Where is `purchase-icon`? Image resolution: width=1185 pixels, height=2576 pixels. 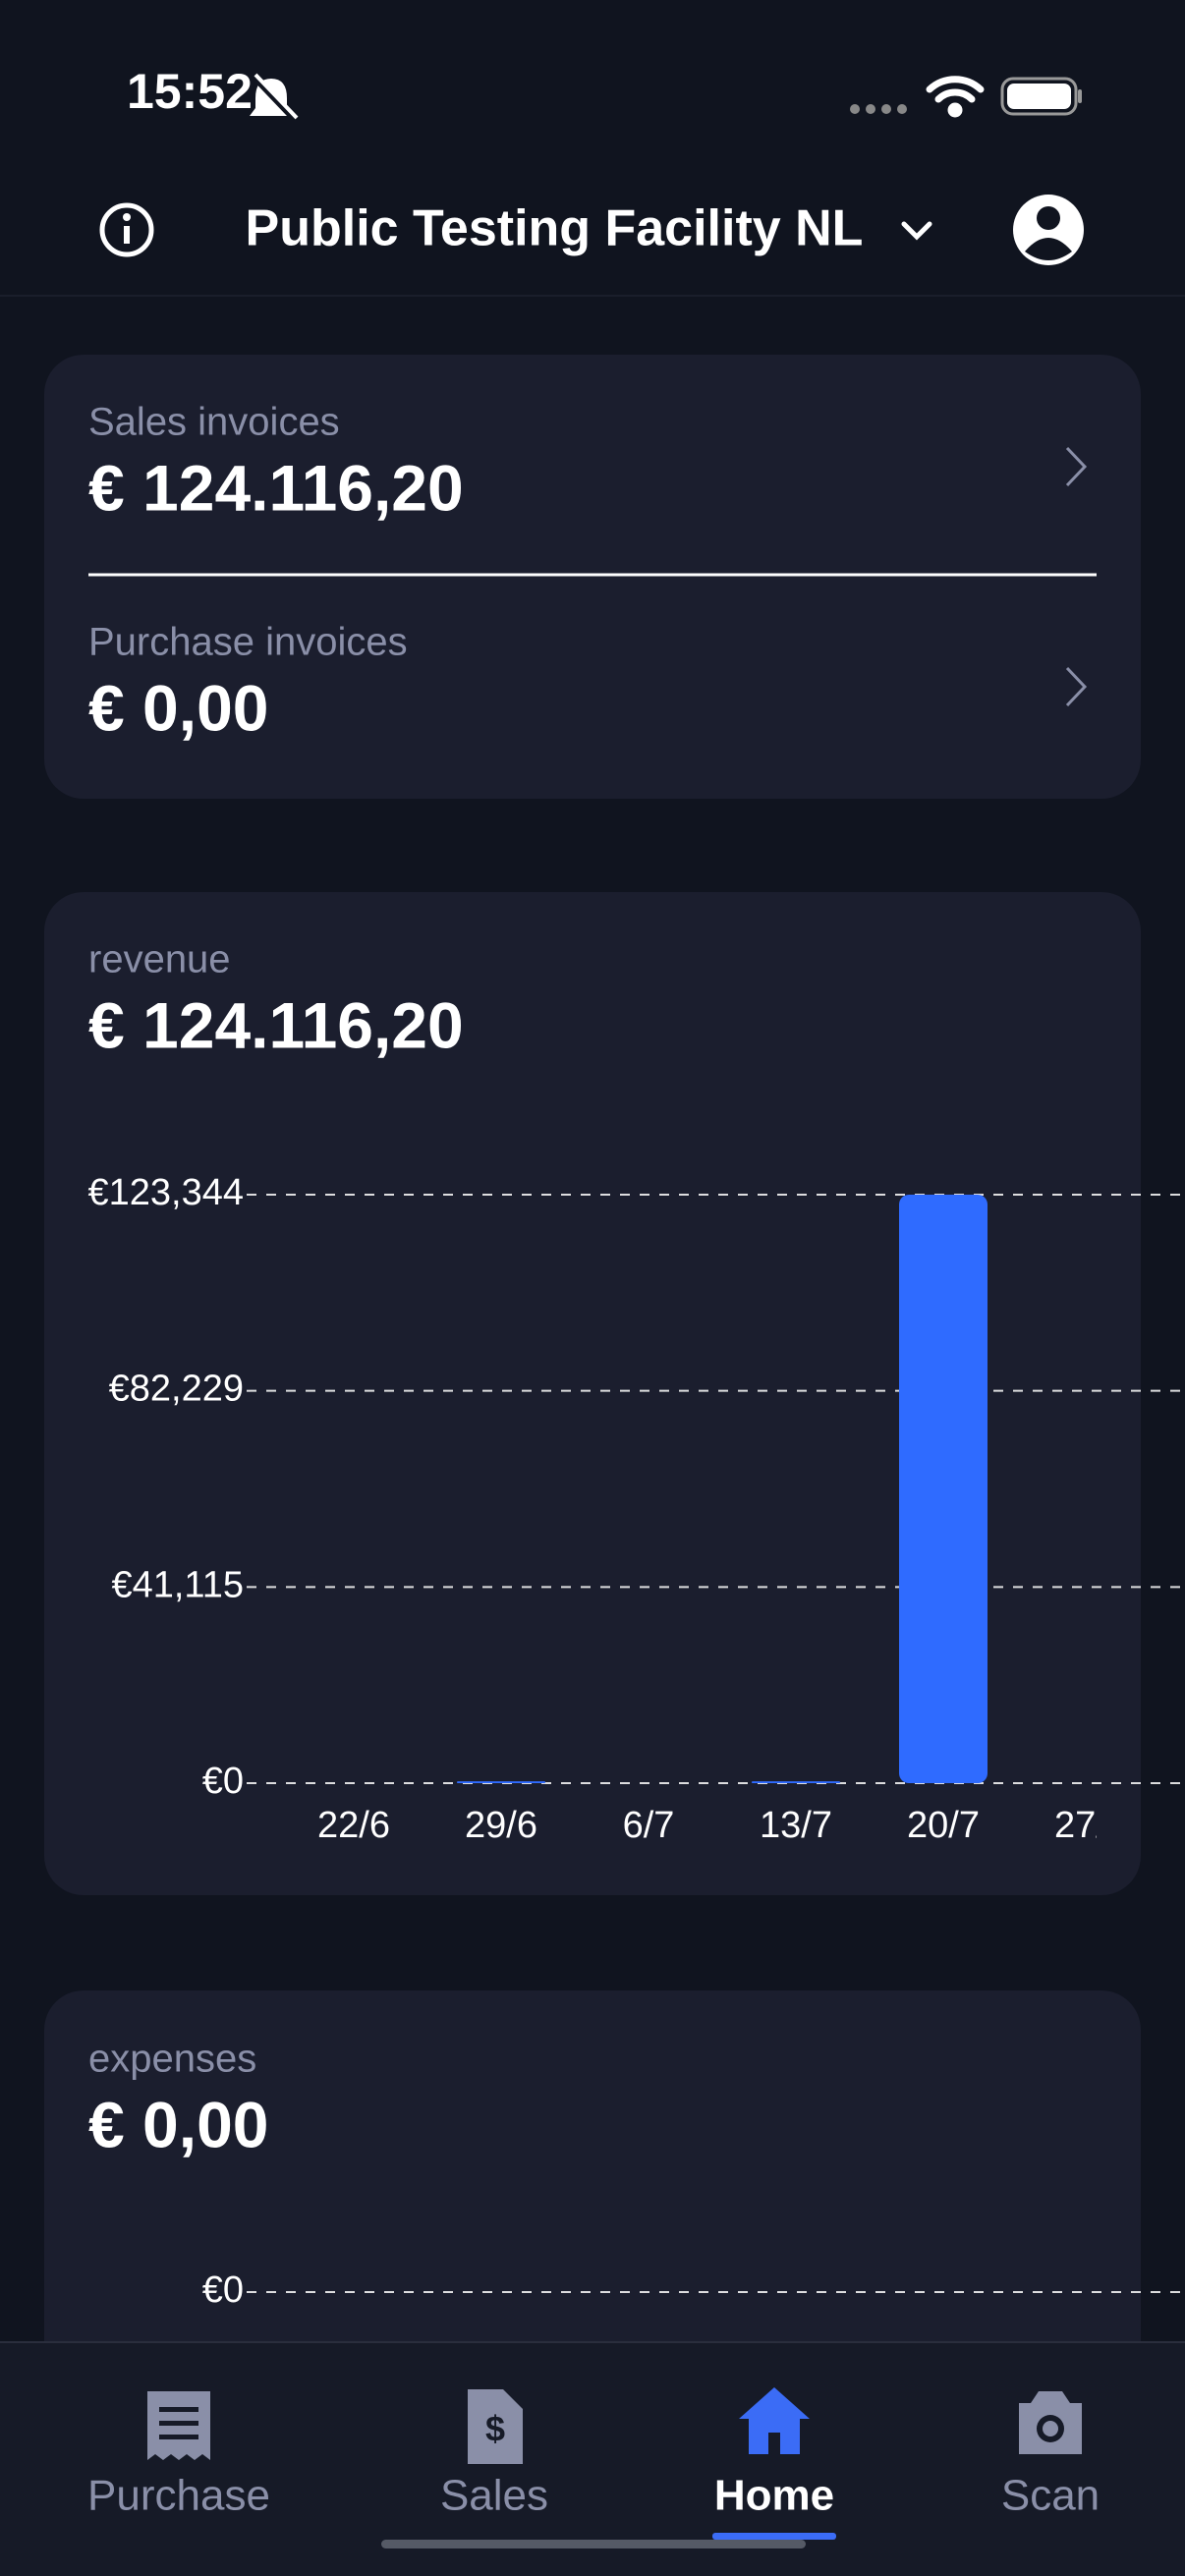 purchase-icon is located at coordinates (179, 2425).